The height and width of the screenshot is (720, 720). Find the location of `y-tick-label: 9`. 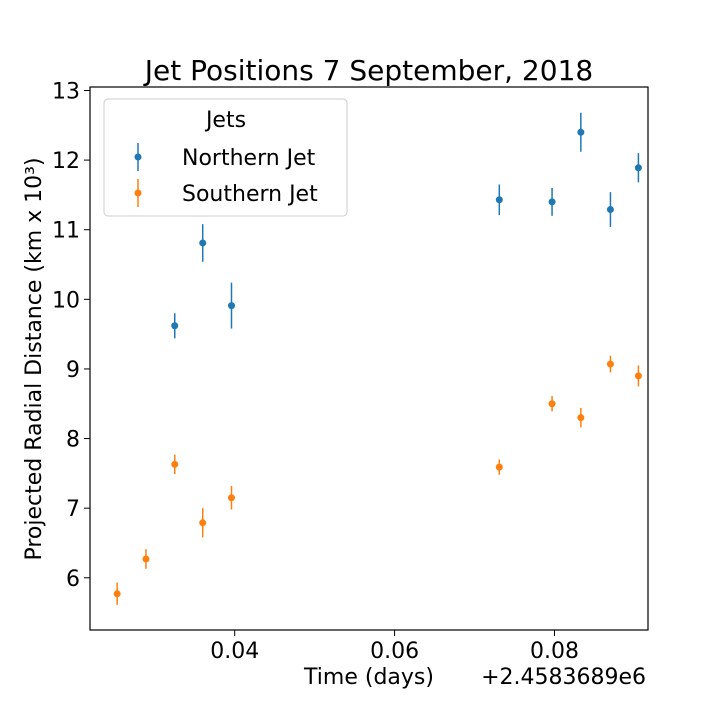

y-tick-label: 9 is located at coordinates (73, 370).